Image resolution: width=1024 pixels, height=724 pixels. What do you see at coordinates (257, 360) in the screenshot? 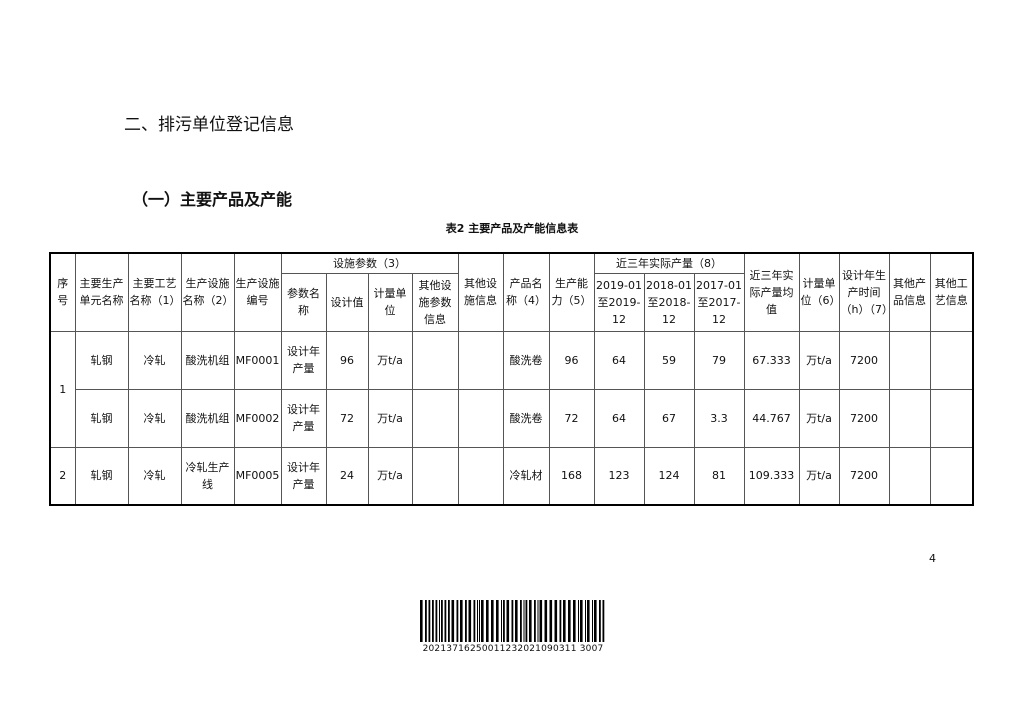
I see `cell-facility-no: MF0001` at bounding box center [257, 360].